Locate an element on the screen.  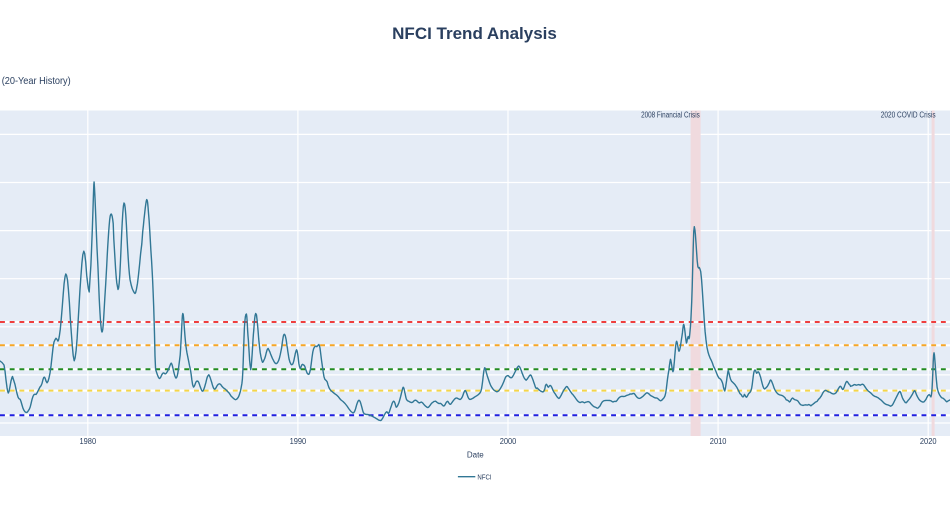
svg-text: 1990 is located at coordinates (298, 441).